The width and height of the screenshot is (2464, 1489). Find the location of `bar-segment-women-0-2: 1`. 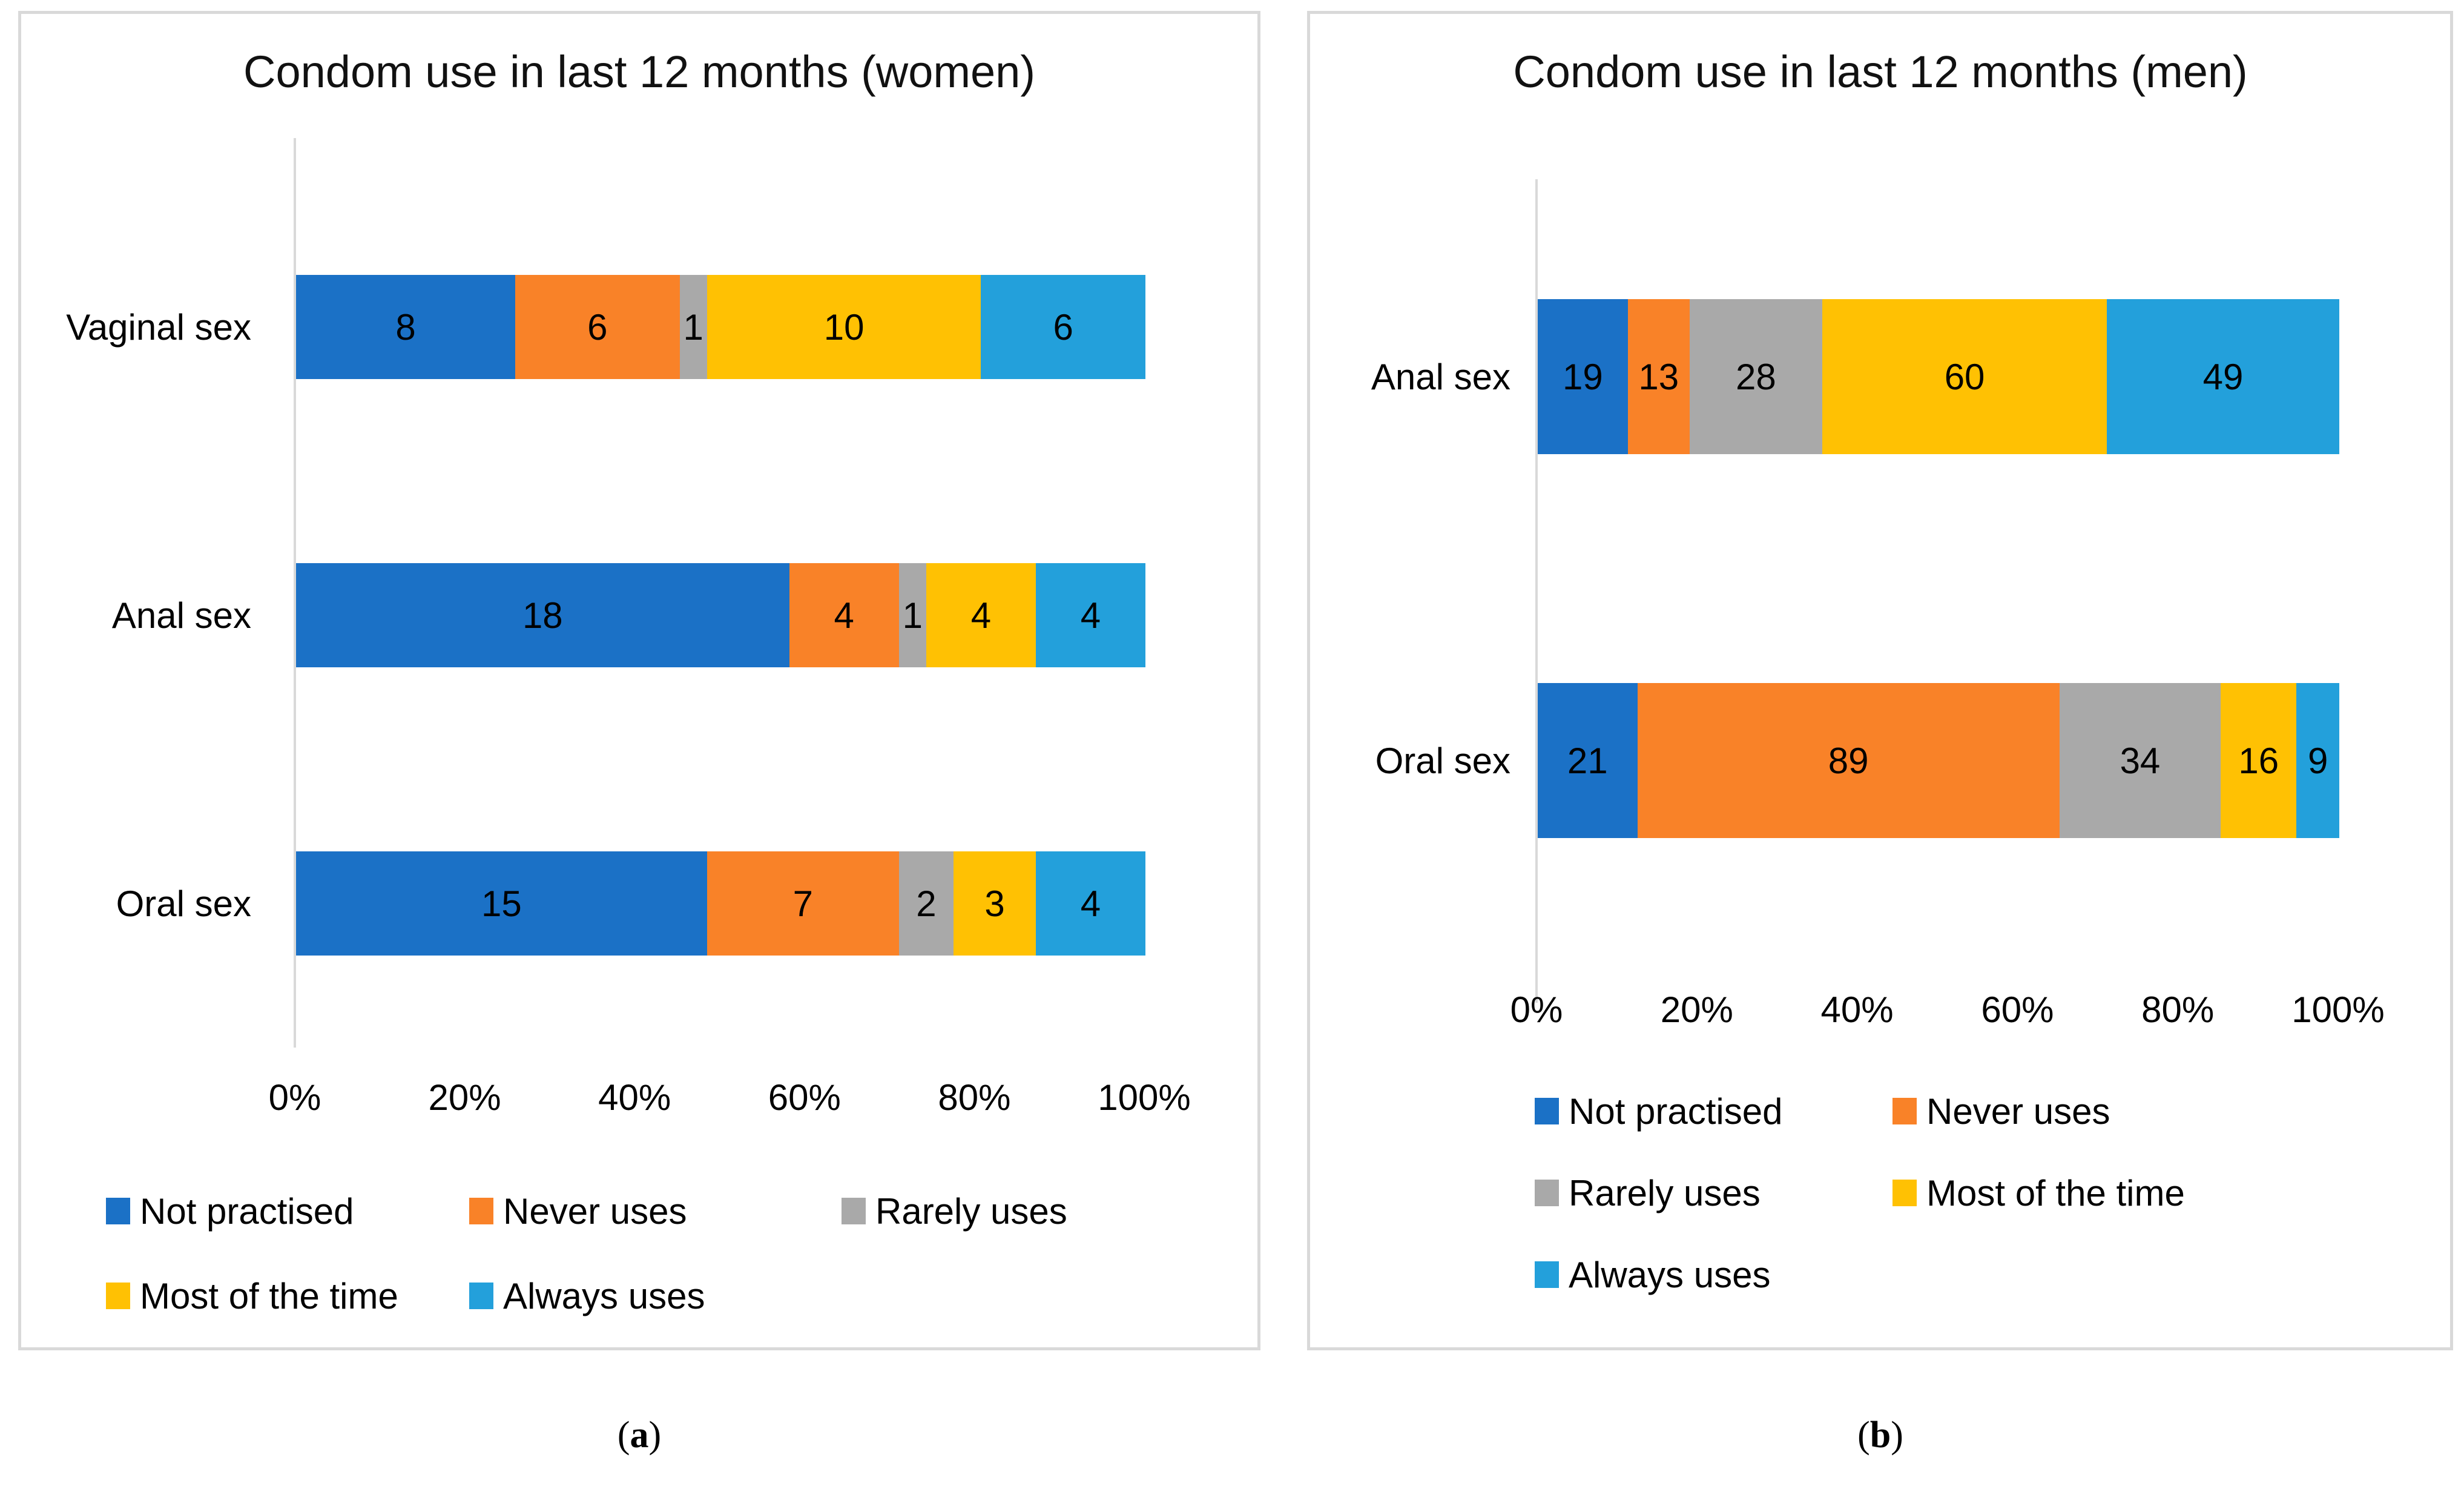

bar-segment-women-0-2: 1 is located at coordinates (693, 327).